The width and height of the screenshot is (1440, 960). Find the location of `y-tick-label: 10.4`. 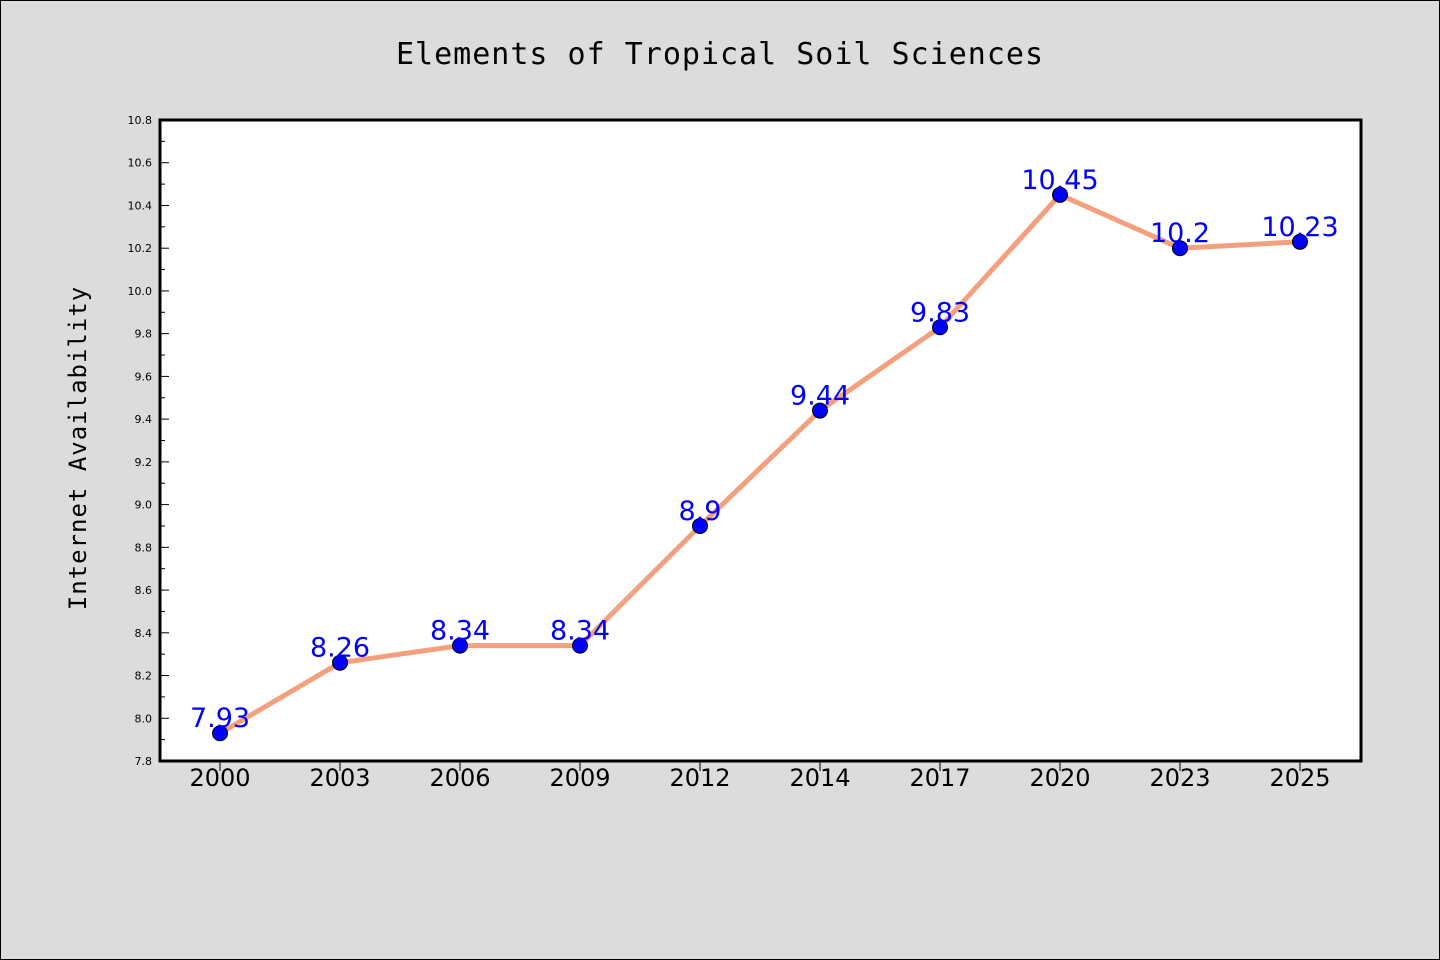

y-tick-label: 10.4 is located at coordinates (140, 205).